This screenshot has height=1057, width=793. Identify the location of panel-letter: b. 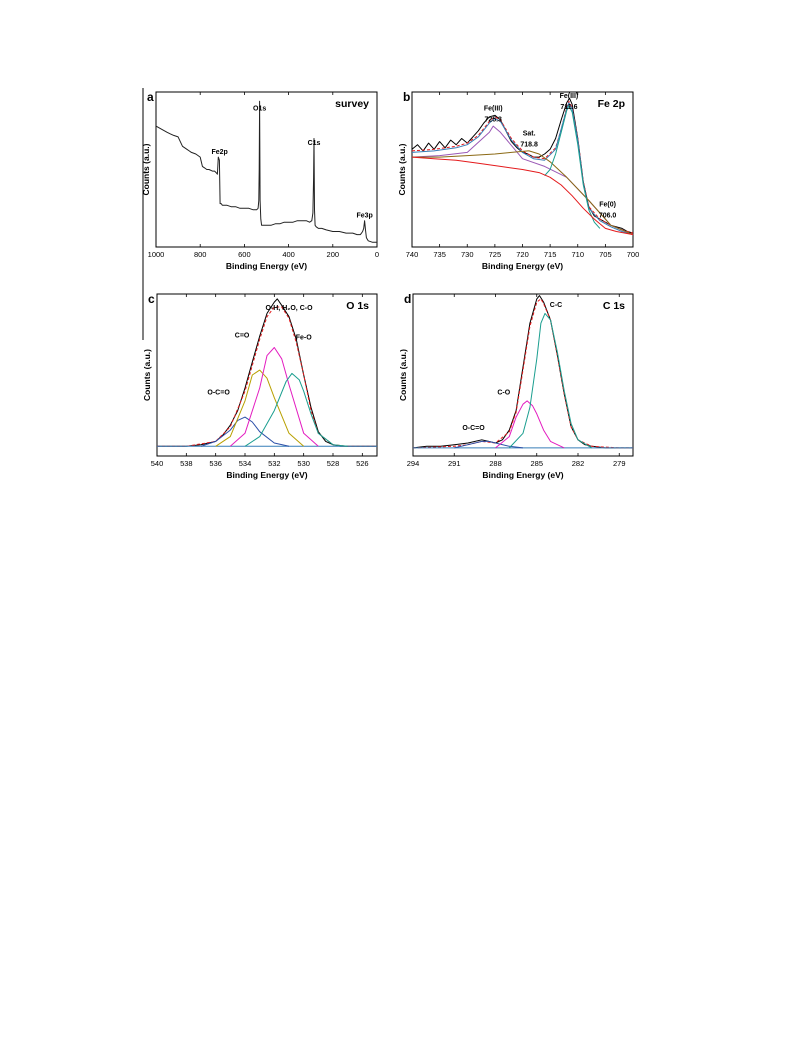
(406, 97).